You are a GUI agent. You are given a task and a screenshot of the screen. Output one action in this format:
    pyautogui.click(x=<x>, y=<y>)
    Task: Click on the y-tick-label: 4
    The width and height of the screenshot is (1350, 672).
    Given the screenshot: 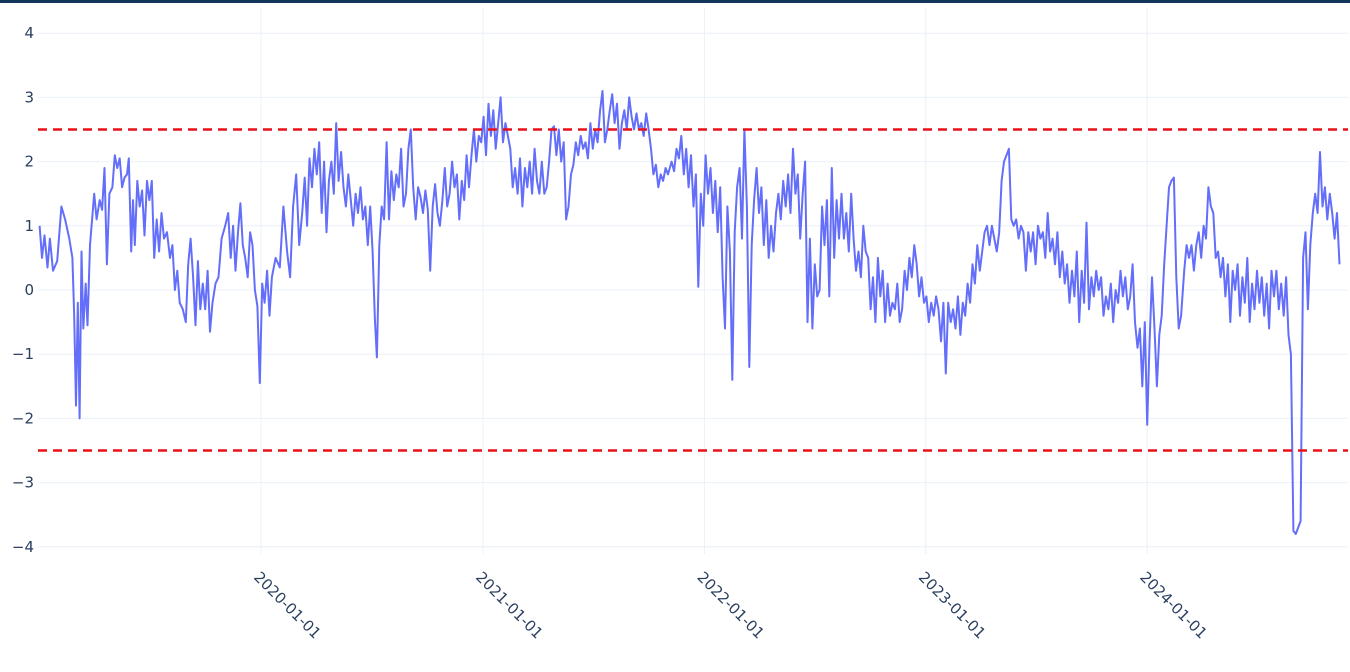 What is the action you would take?
    pyautogui.click(x=29, y=33)
    